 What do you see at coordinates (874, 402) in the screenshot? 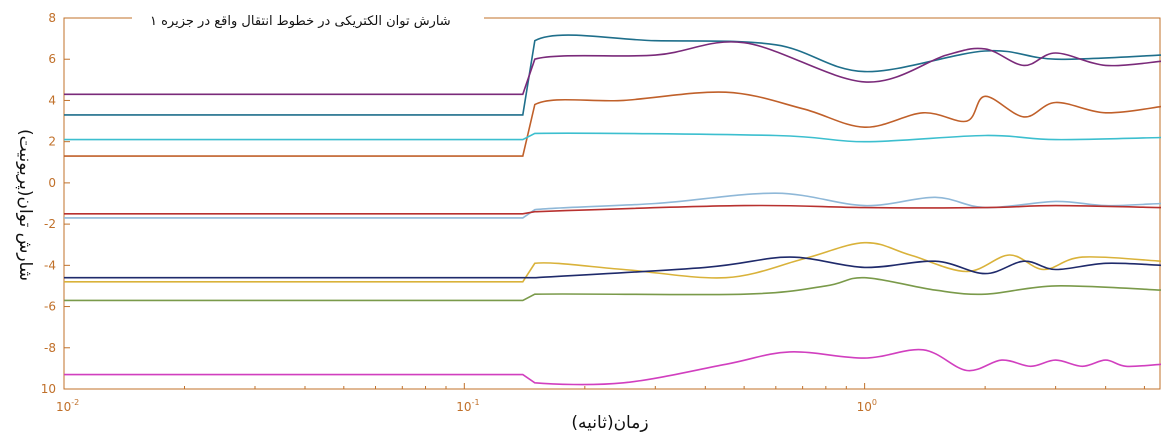
I see `x-tick-exponent: 0` at bounding box center [874, 402].